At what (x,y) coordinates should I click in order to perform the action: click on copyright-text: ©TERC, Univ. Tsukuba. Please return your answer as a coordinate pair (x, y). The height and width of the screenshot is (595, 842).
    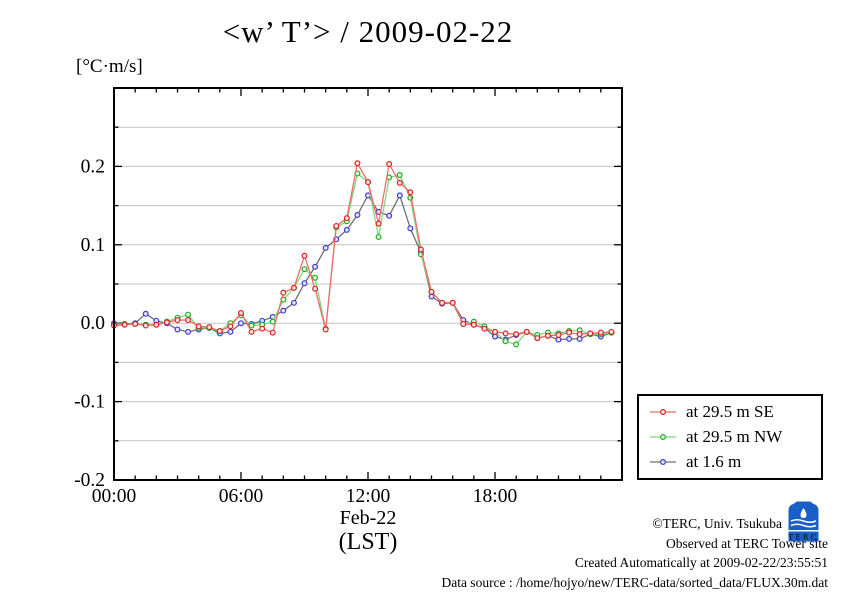
    Looking at the image, I should click on (717, 523).